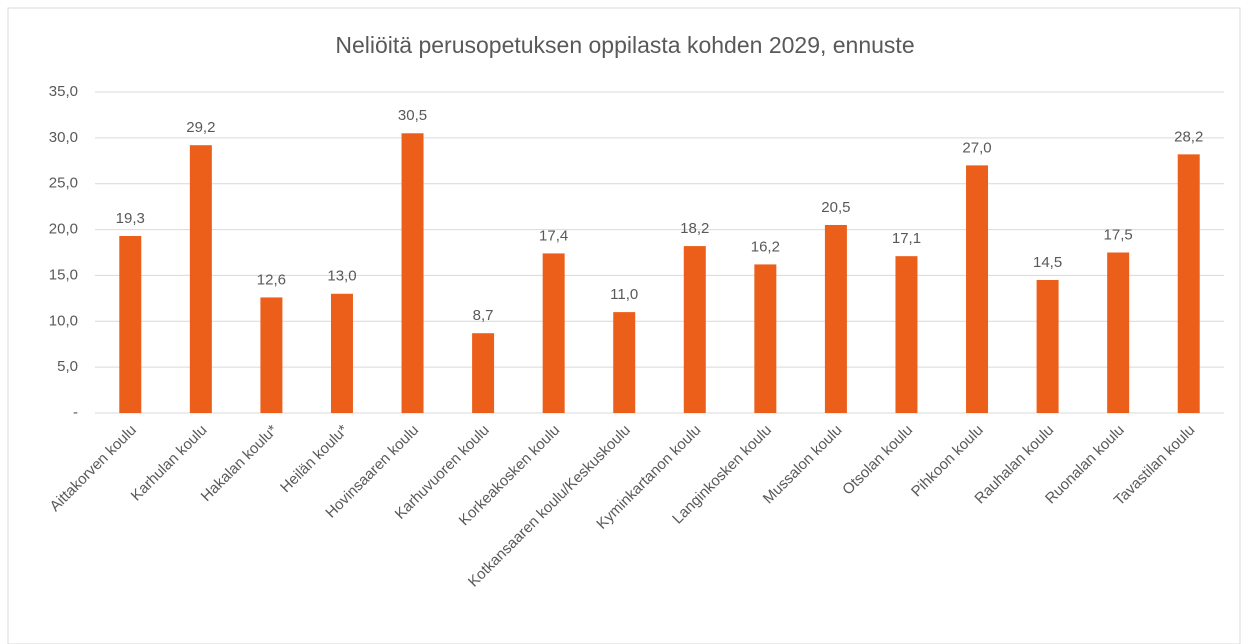 This screenshot has height=644, width=1248. What do you see at coordinates (694, 228) in the screenshot?
I see `value-label: 18,2` at bounding box center [694, 228].